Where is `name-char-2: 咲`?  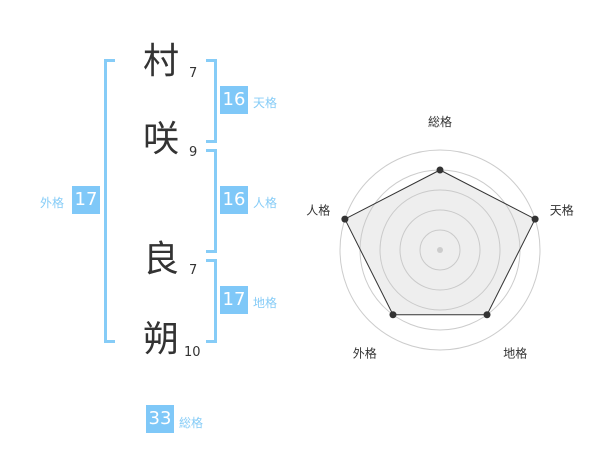 name-char-2: 咲 is located at coordinates (160, 139).